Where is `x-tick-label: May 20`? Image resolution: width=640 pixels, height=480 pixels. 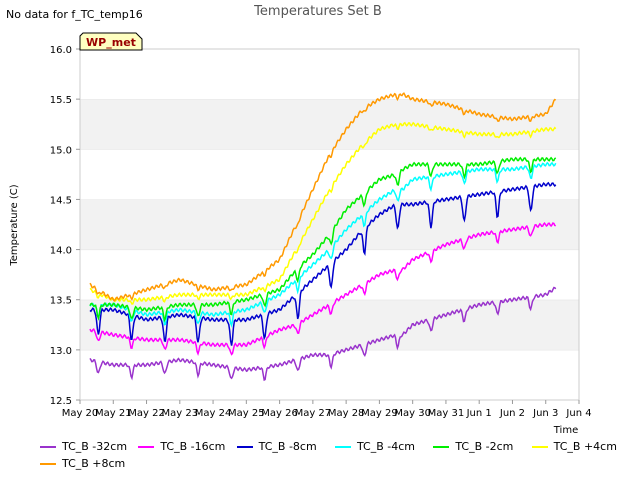
x-tick-label: May 20 is located at coordinates (80, 413).